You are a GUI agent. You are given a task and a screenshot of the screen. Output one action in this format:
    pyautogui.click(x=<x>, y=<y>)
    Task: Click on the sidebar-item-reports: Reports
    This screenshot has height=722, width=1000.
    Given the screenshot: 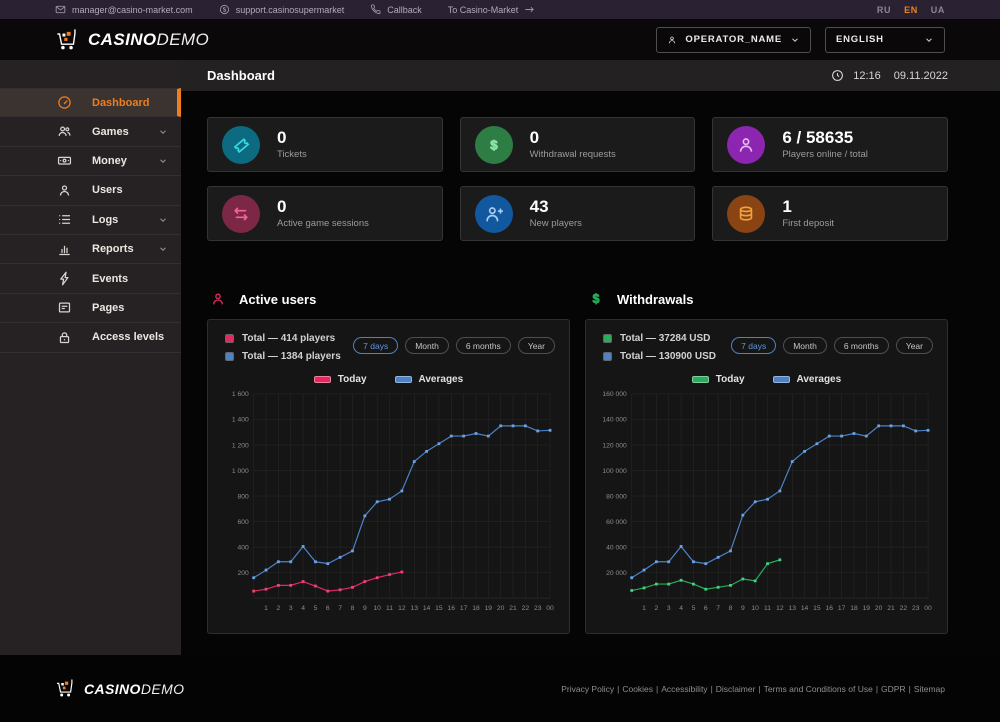 What is the action you would take?
    pyautogui.click(x=90, y=250)
    